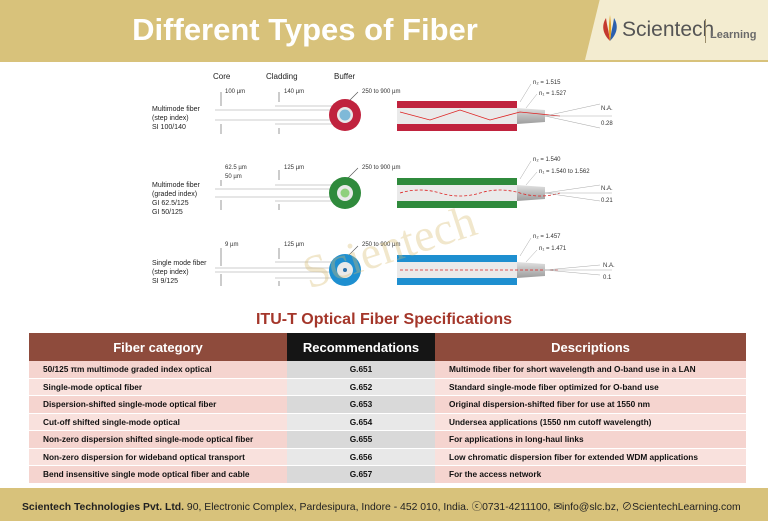 This screenshot has width=768, height=521. I want to click on cell-category: Single-mode optical fiber, so click(158, 387).